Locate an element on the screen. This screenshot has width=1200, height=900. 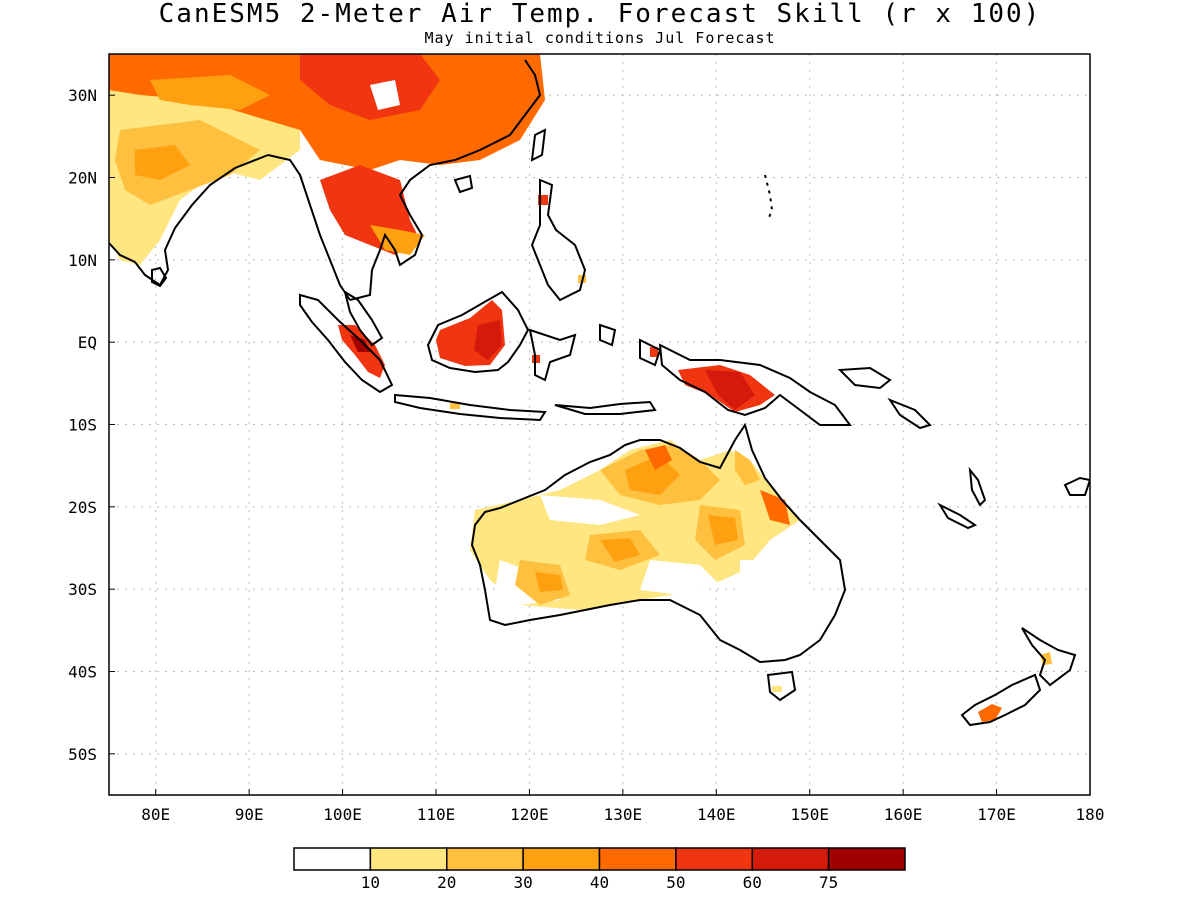
coastline-nz-south is located at coordinates (1001, 700).